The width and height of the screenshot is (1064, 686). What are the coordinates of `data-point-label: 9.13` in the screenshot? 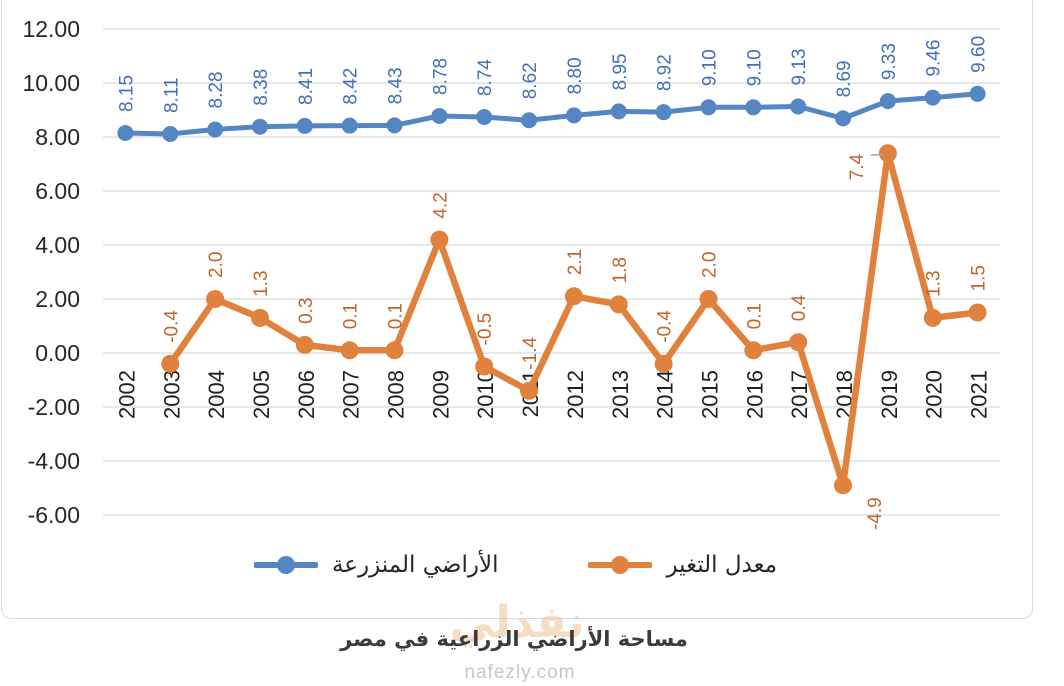 It's located at (799, 67).